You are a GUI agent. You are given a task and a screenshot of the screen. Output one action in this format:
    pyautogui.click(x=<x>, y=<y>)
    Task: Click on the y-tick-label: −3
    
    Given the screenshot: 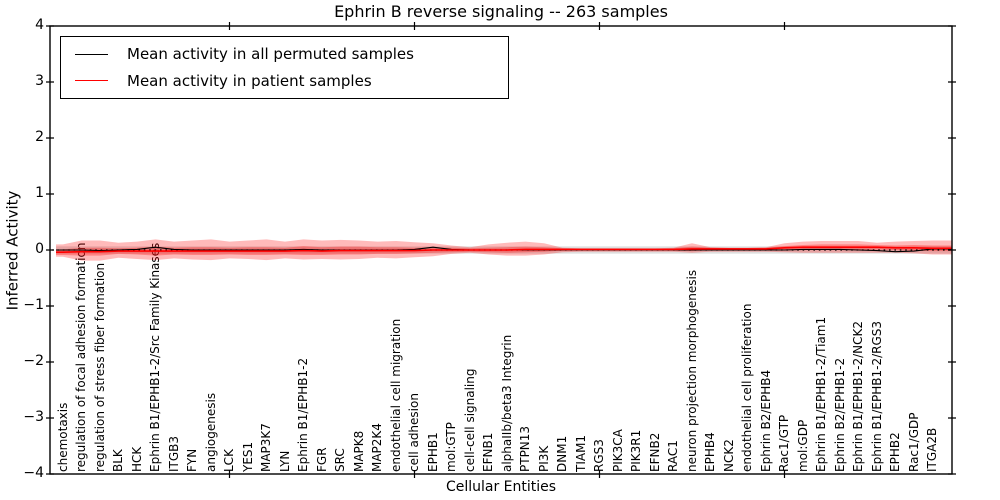 What is the action you would take?
    pyautogui.click(x=33, y=417)
    